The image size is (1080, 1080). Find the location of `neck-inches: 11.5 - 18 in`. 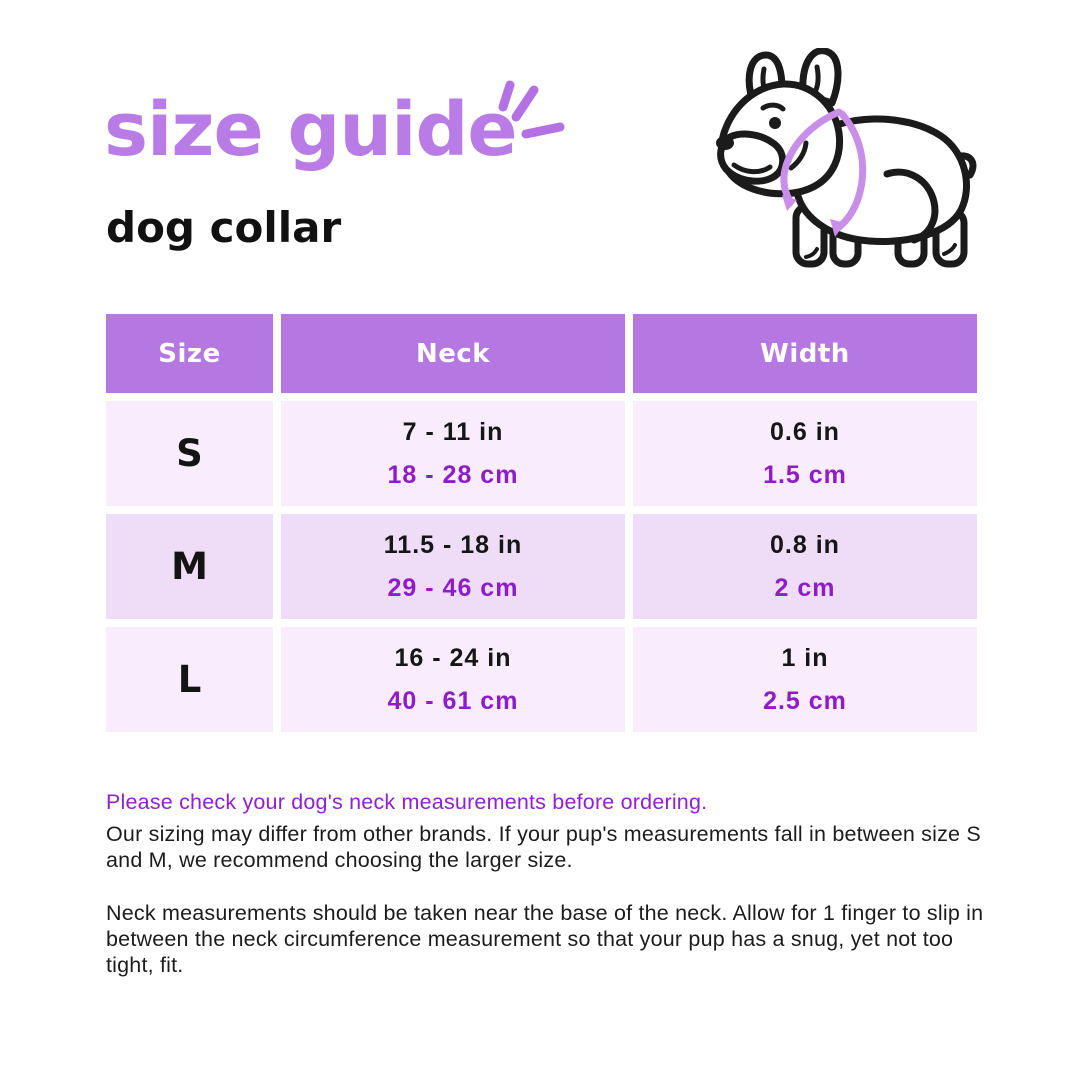

neck-inches: 11.5 - 18 in is located at coordinates (453, 544).